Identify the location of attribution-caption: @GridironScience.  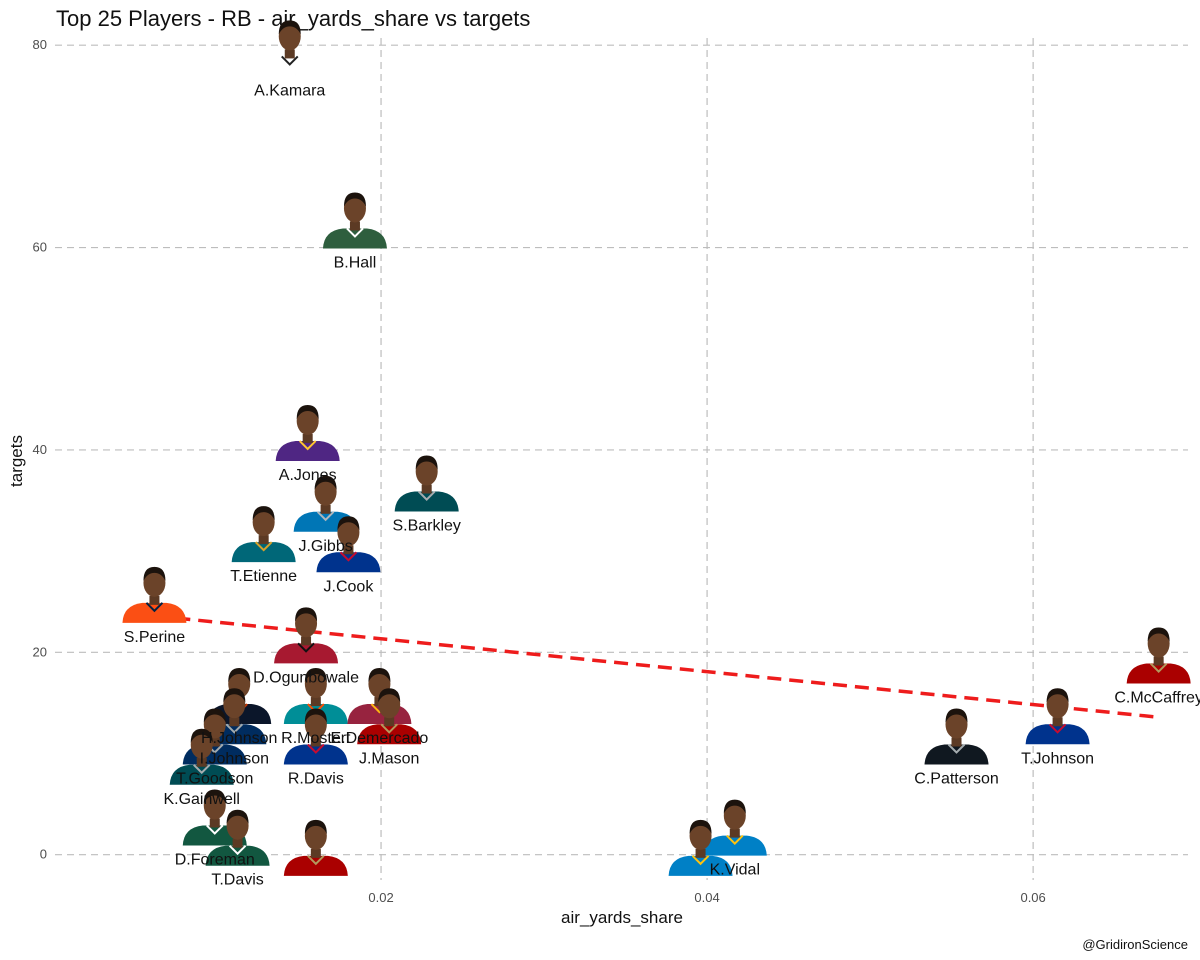
(1135, 944).